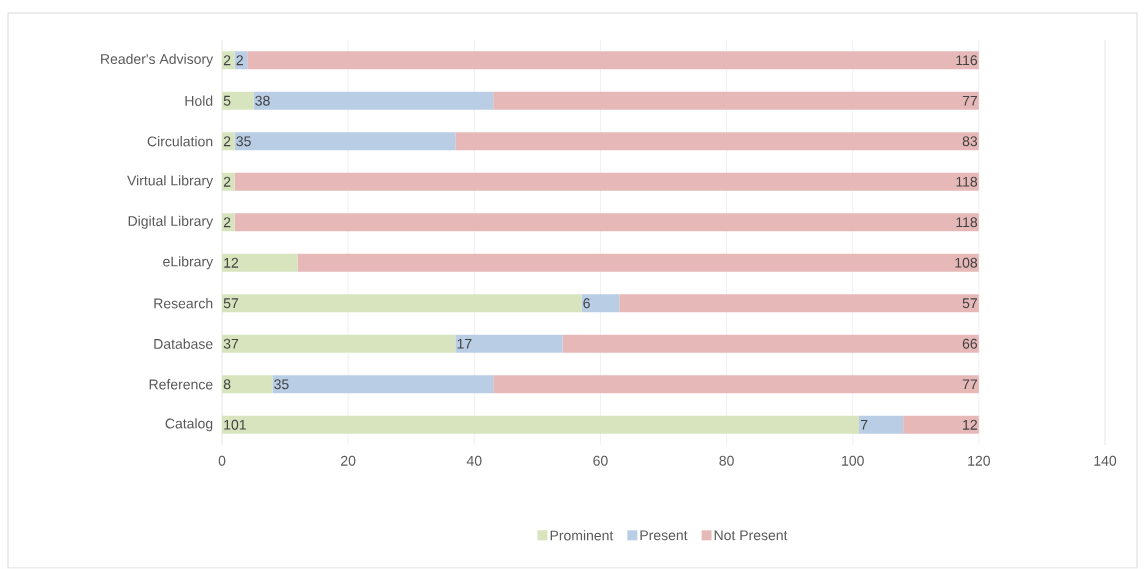 The width and height of the screenshot is (1145, 569). Describe the element at coordinates (235, 425) in the screenshot. I see `data-label: 101` at that location.